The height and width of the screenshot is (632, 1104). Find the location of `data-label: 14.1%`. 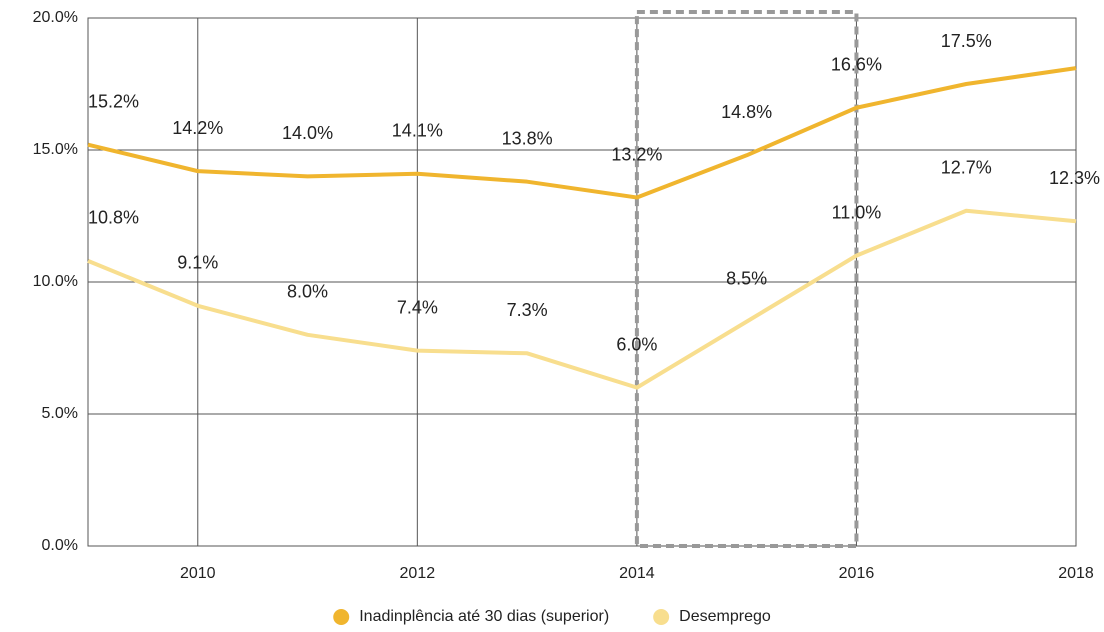

data-label: 14.1% is located at coordinates (417, 131).